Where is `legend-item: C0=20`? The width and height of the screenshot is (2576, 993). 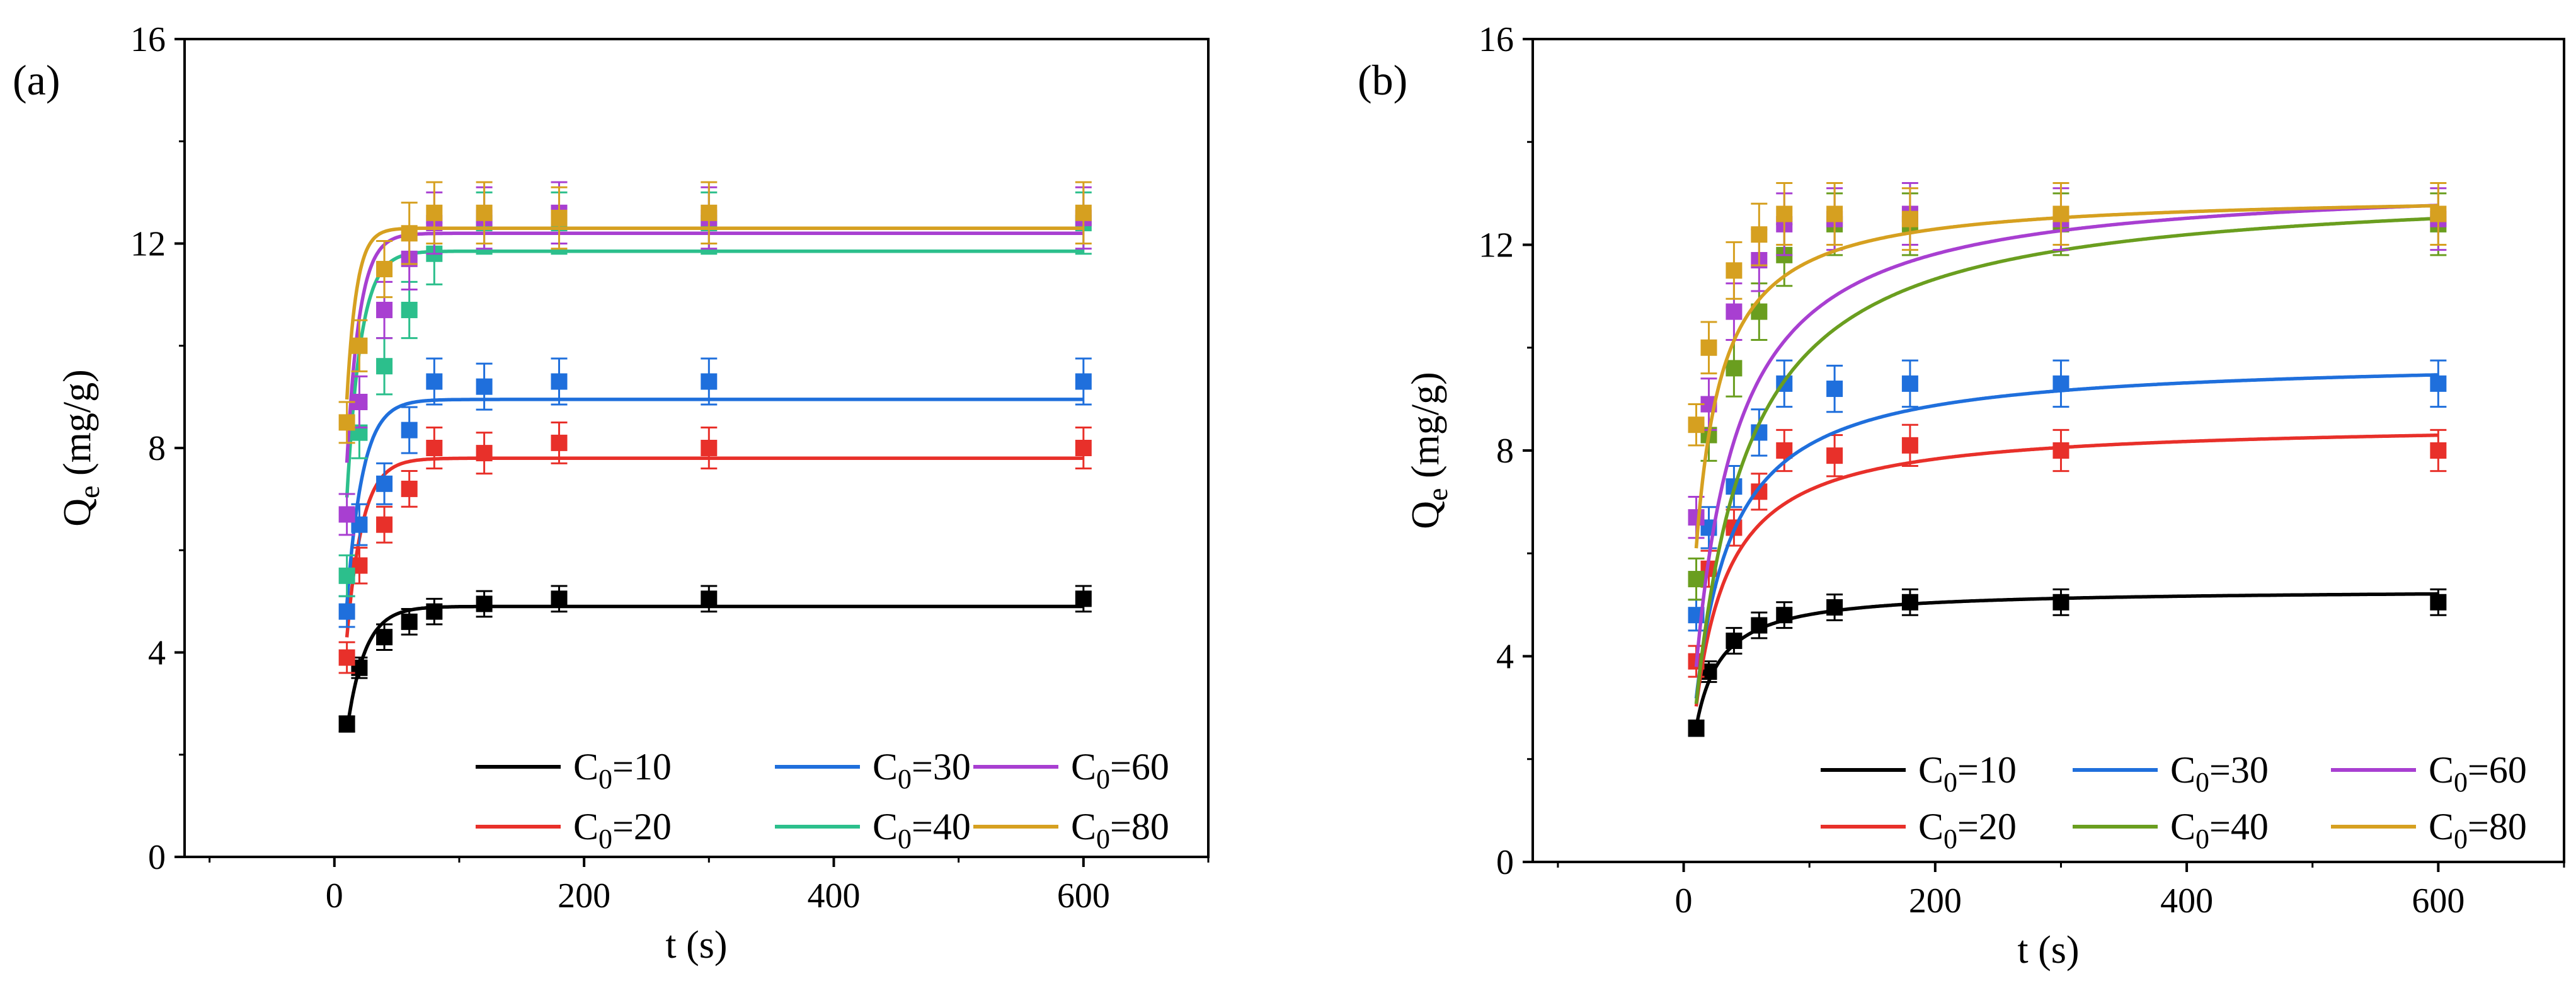 legend-item: C0=20 is located at coordinates (1919, 830).